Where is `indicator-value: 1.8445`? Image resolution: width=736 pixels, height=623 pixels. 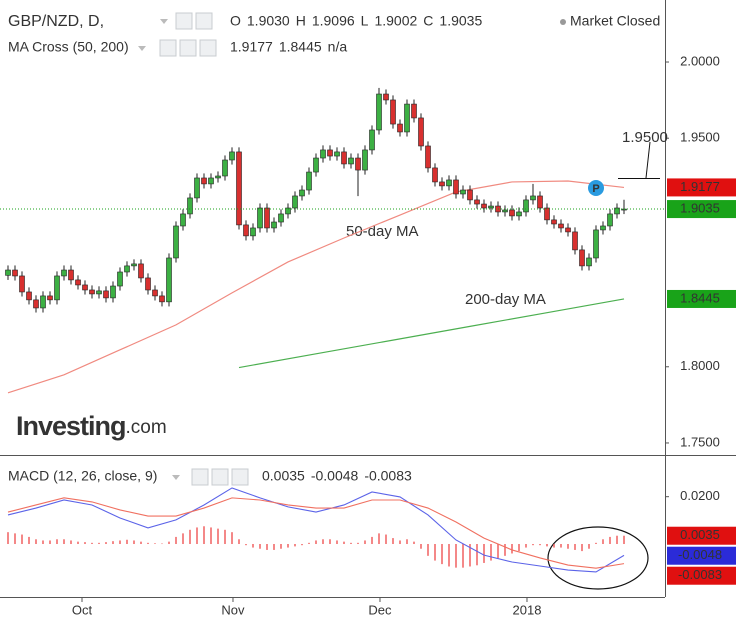 indicator-value: 1.8445 is located at coordinates (300, 47).